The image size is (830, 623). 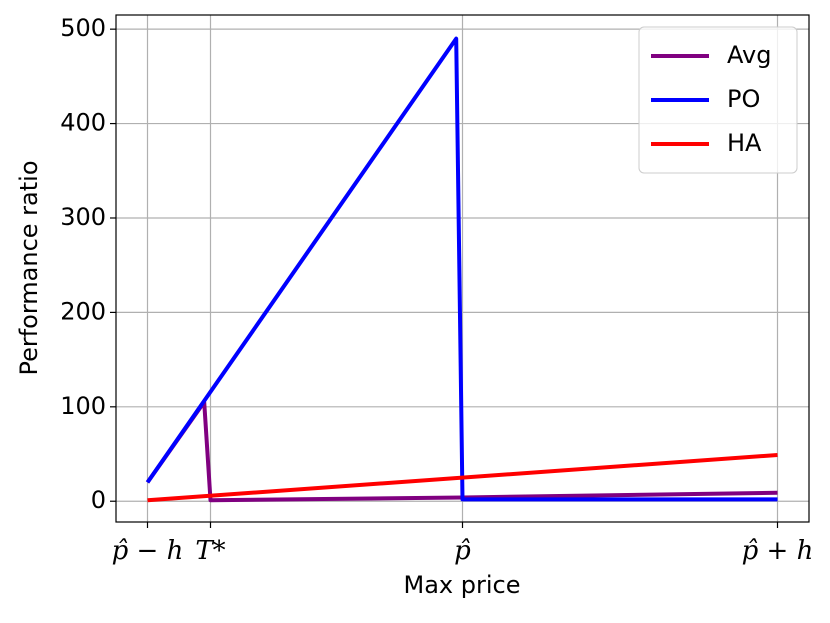 I want to click on y-tick-label: 400, so click(x=83, y=123).